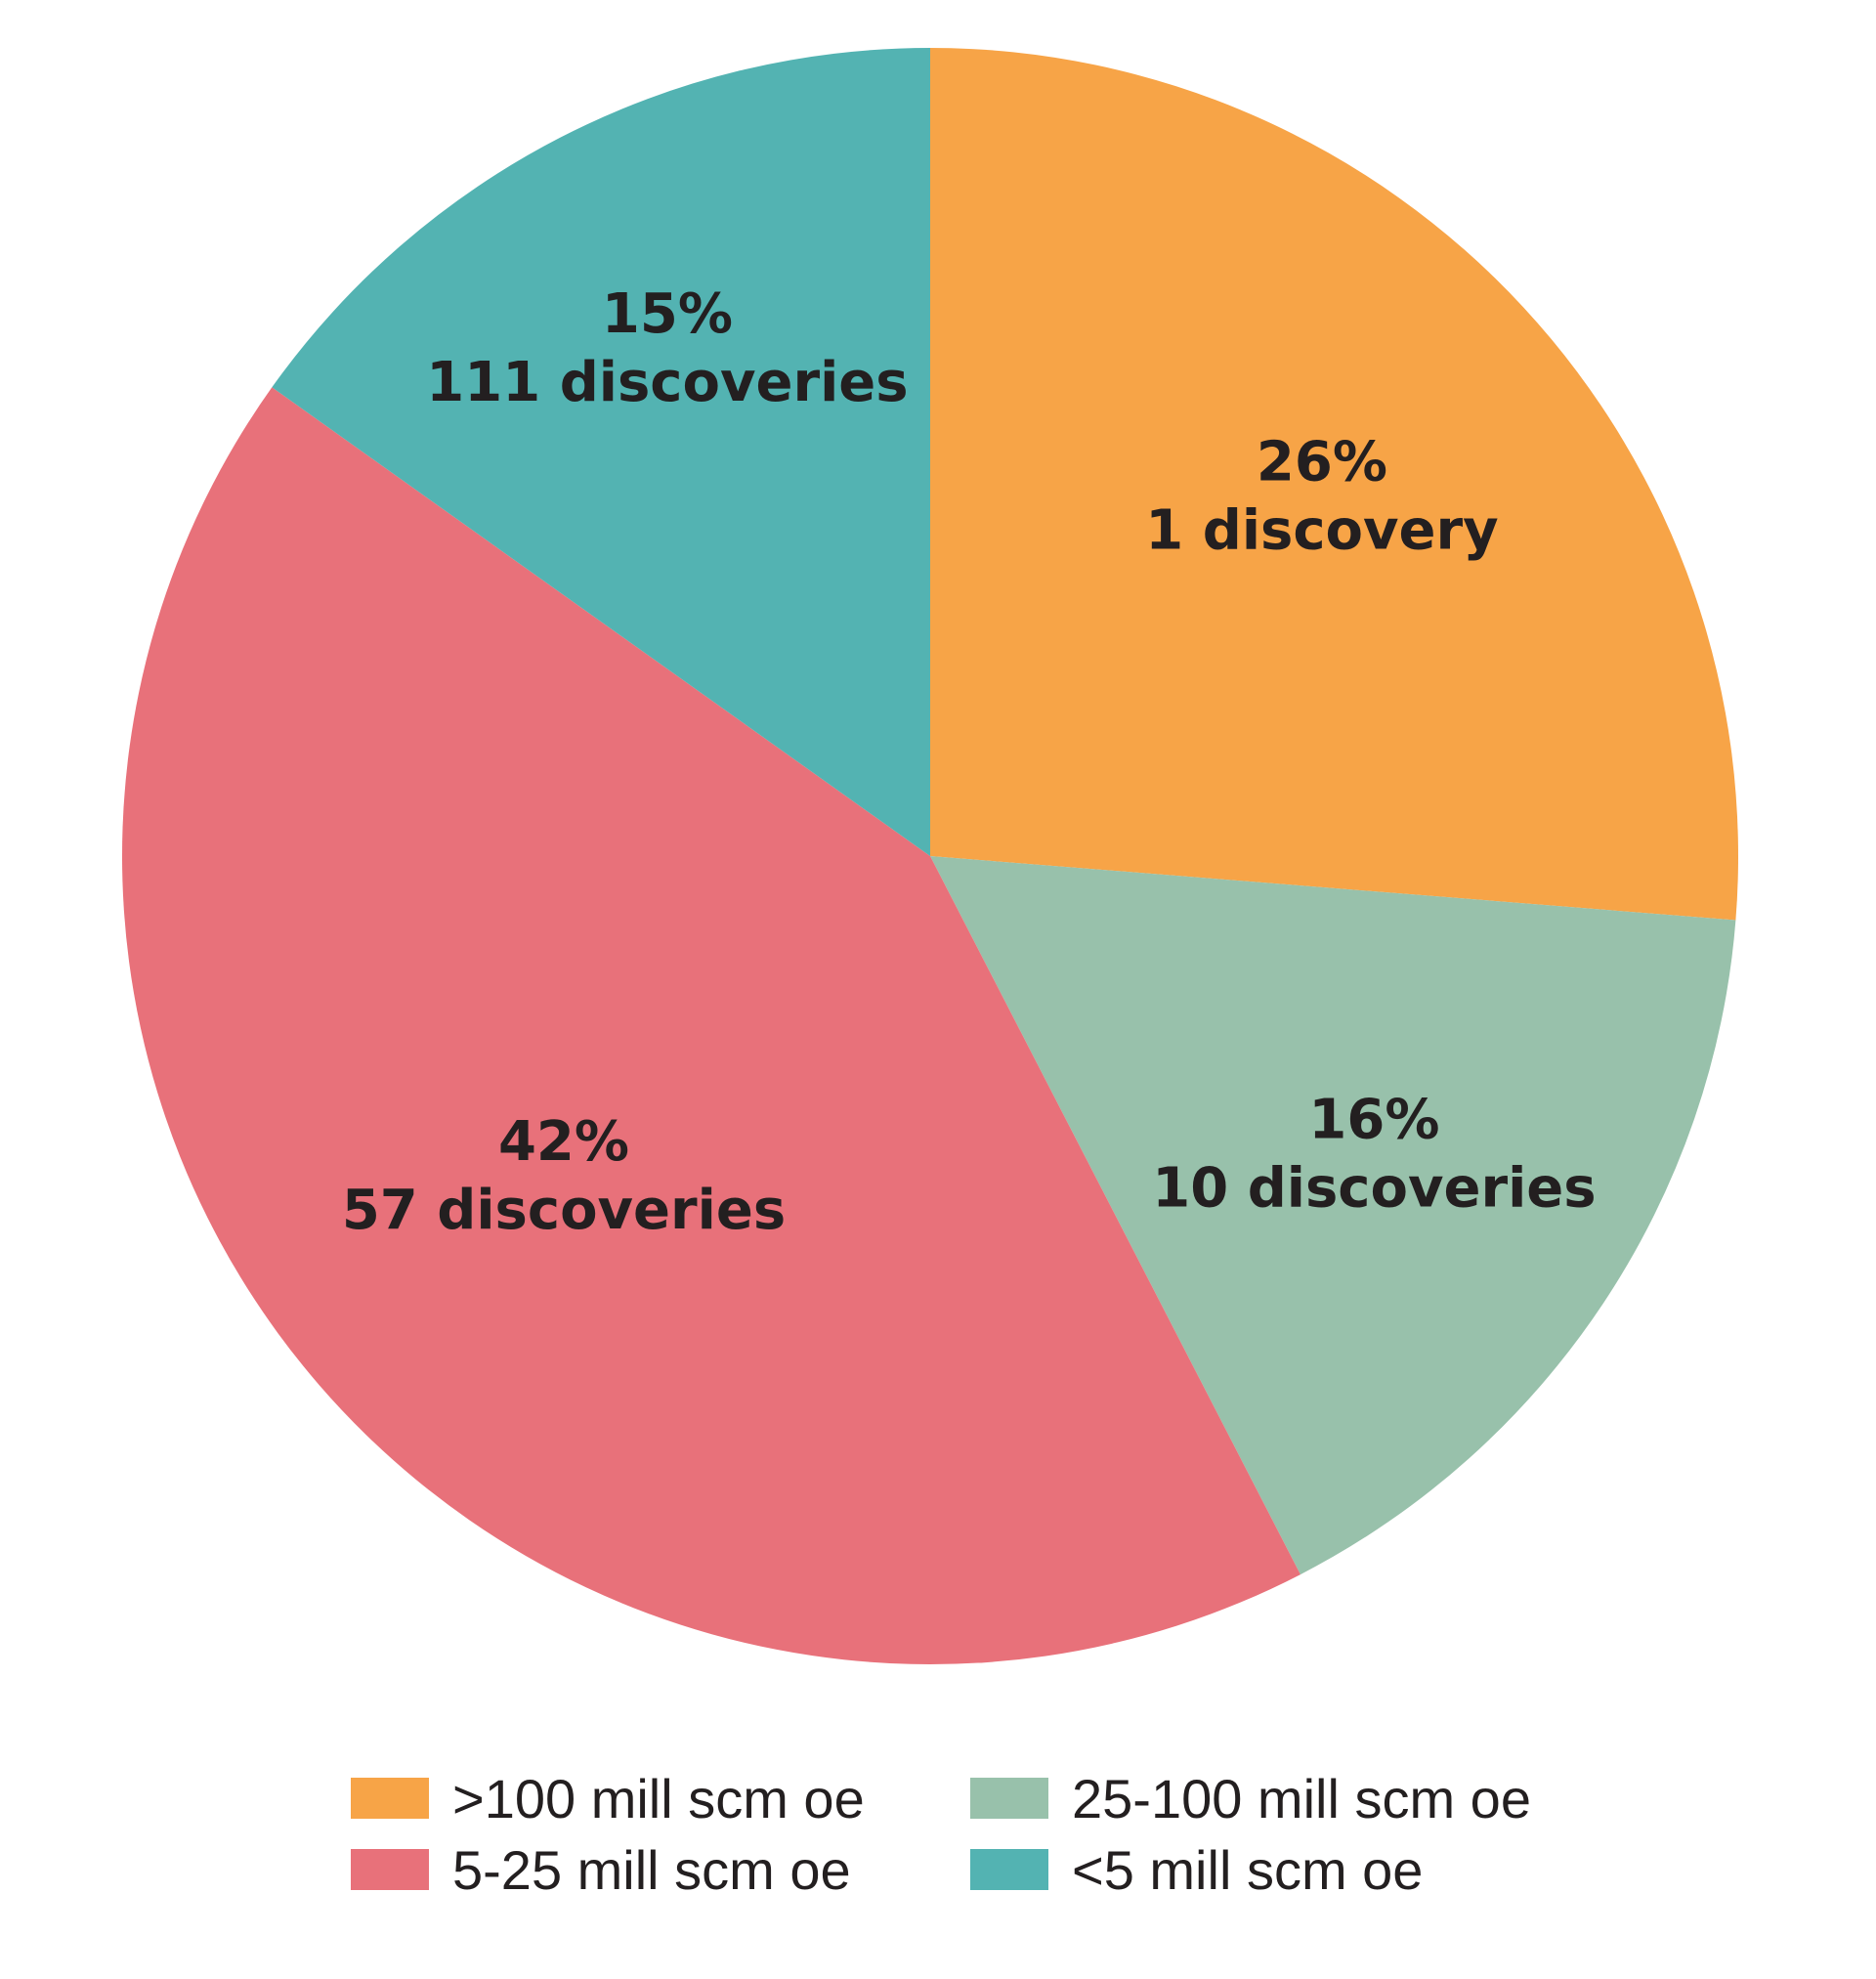  I want to click on slice-label: 15% 111 discoveries, so click(667, 348).